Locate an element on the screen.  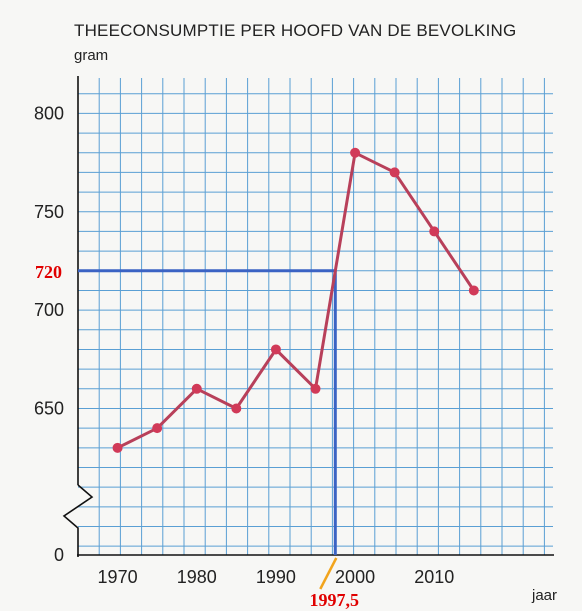
annotation-x-value: 1997,5 is located at coordinates (335, 600).